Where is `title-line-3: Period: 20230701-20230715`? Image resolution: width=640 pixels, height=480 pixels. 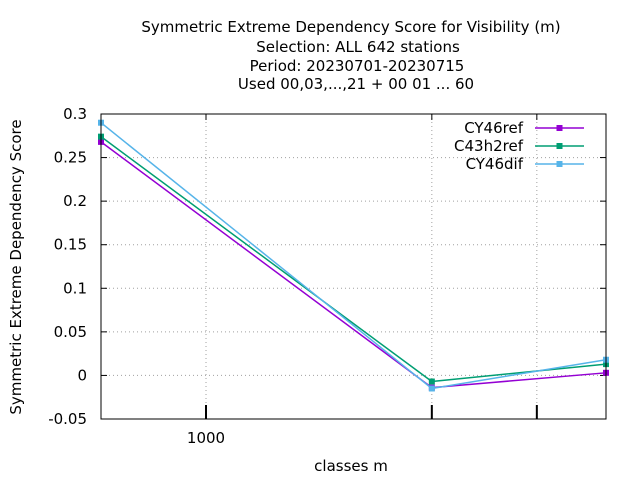
title-line-3: Period: 20230701-20230715 is located at coordinates (357, 66).